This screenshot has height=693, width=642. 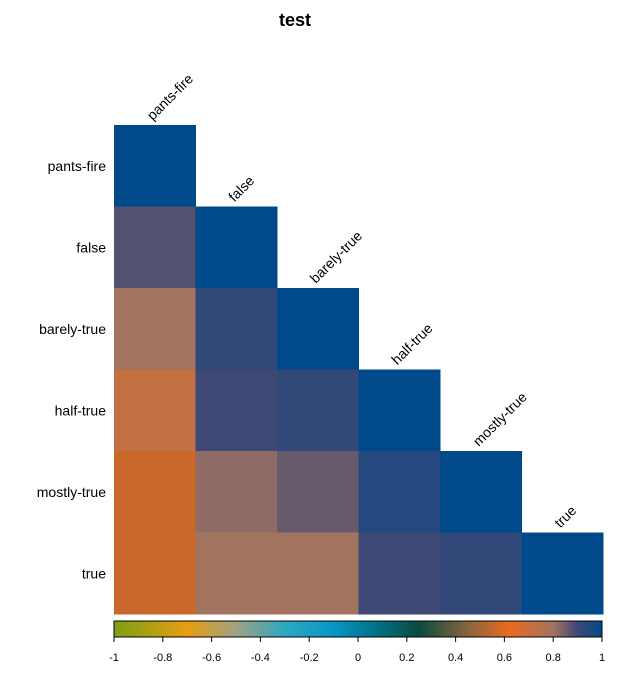 What do you see at coordinates (170, 96) in the screenshot?
I see `column-label-pants-fire: pants-fire` at bounding box center [170, 96].